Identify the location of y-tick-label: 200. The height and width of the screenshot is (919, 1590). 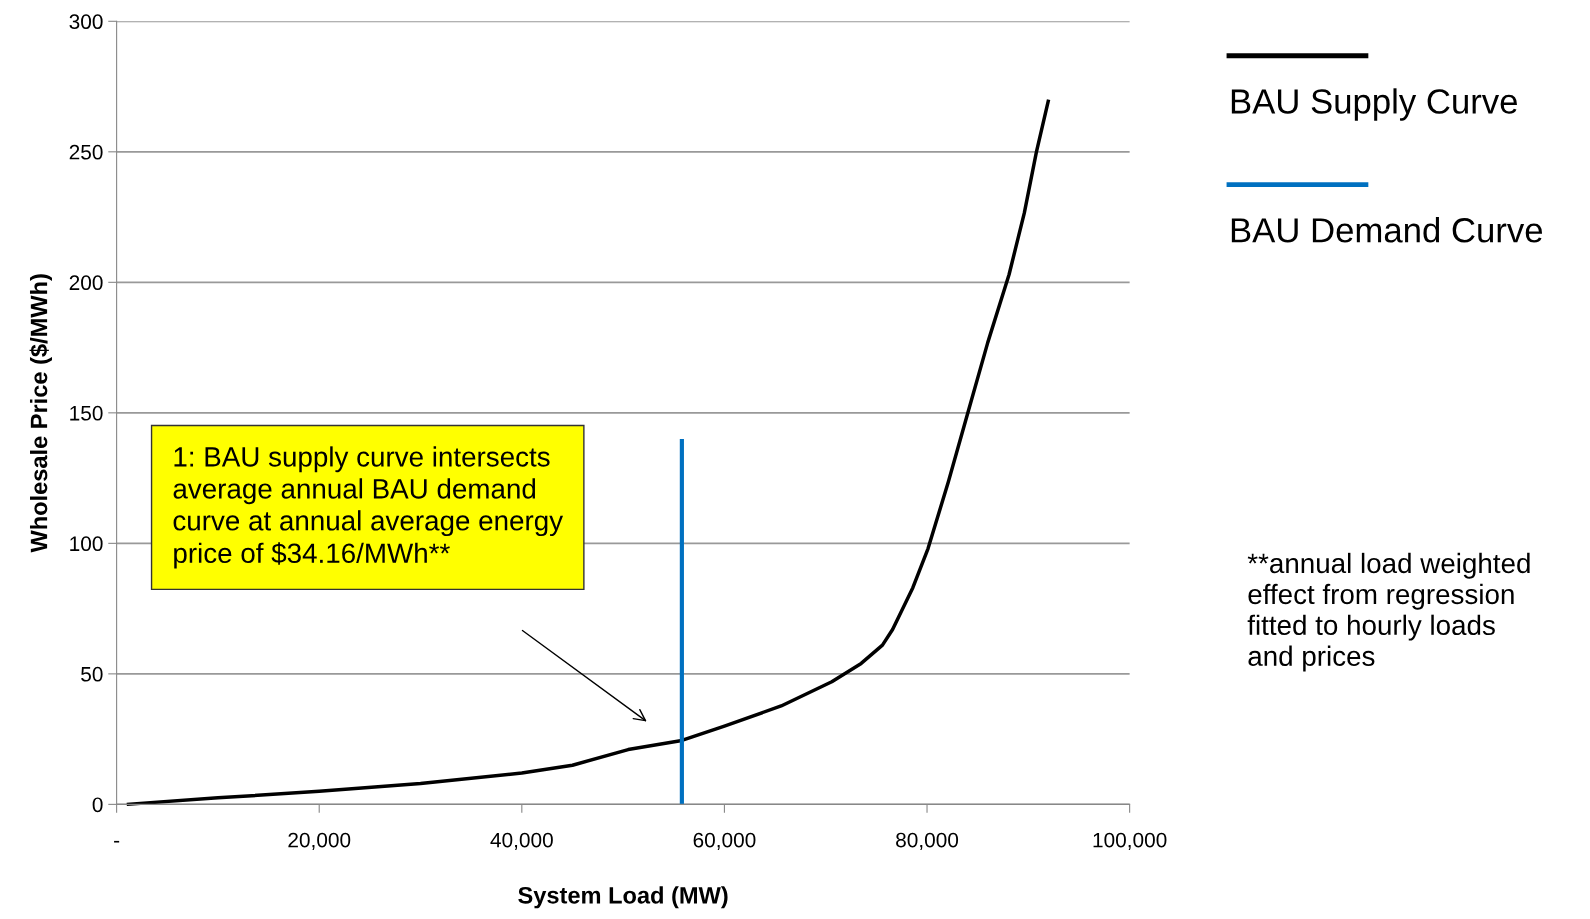
(86, 283).